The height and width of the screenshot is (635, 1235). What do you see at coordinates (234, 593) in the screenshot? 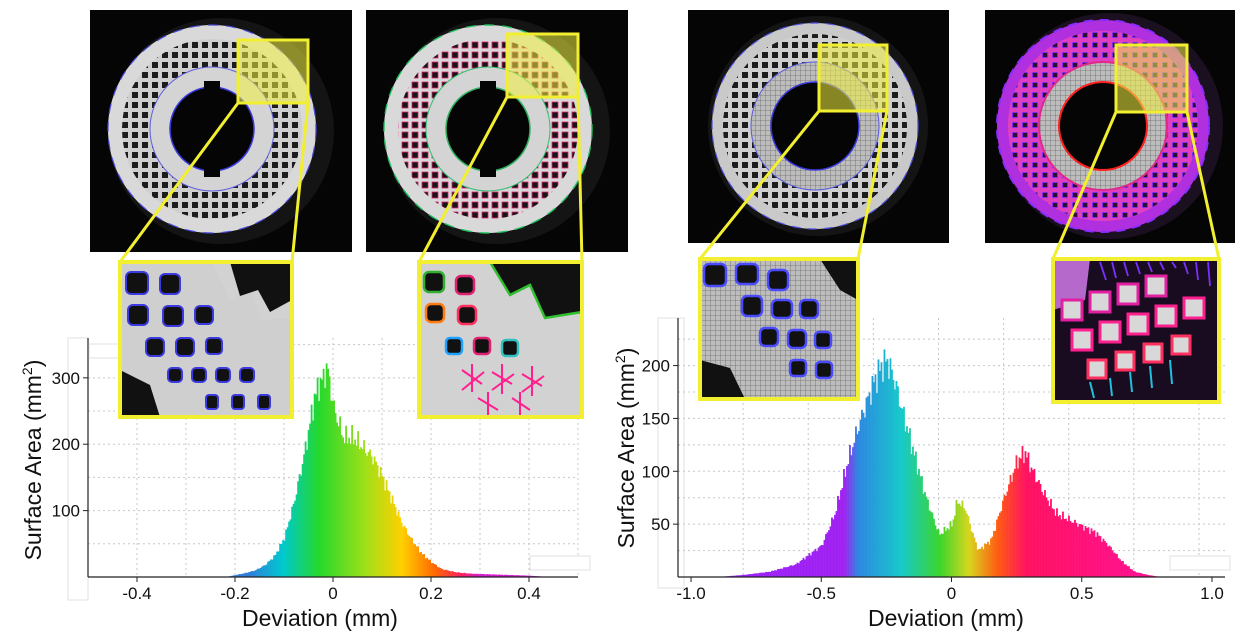
I see `left-x-tick-label: -0.2` at bounding box center [234, 593].